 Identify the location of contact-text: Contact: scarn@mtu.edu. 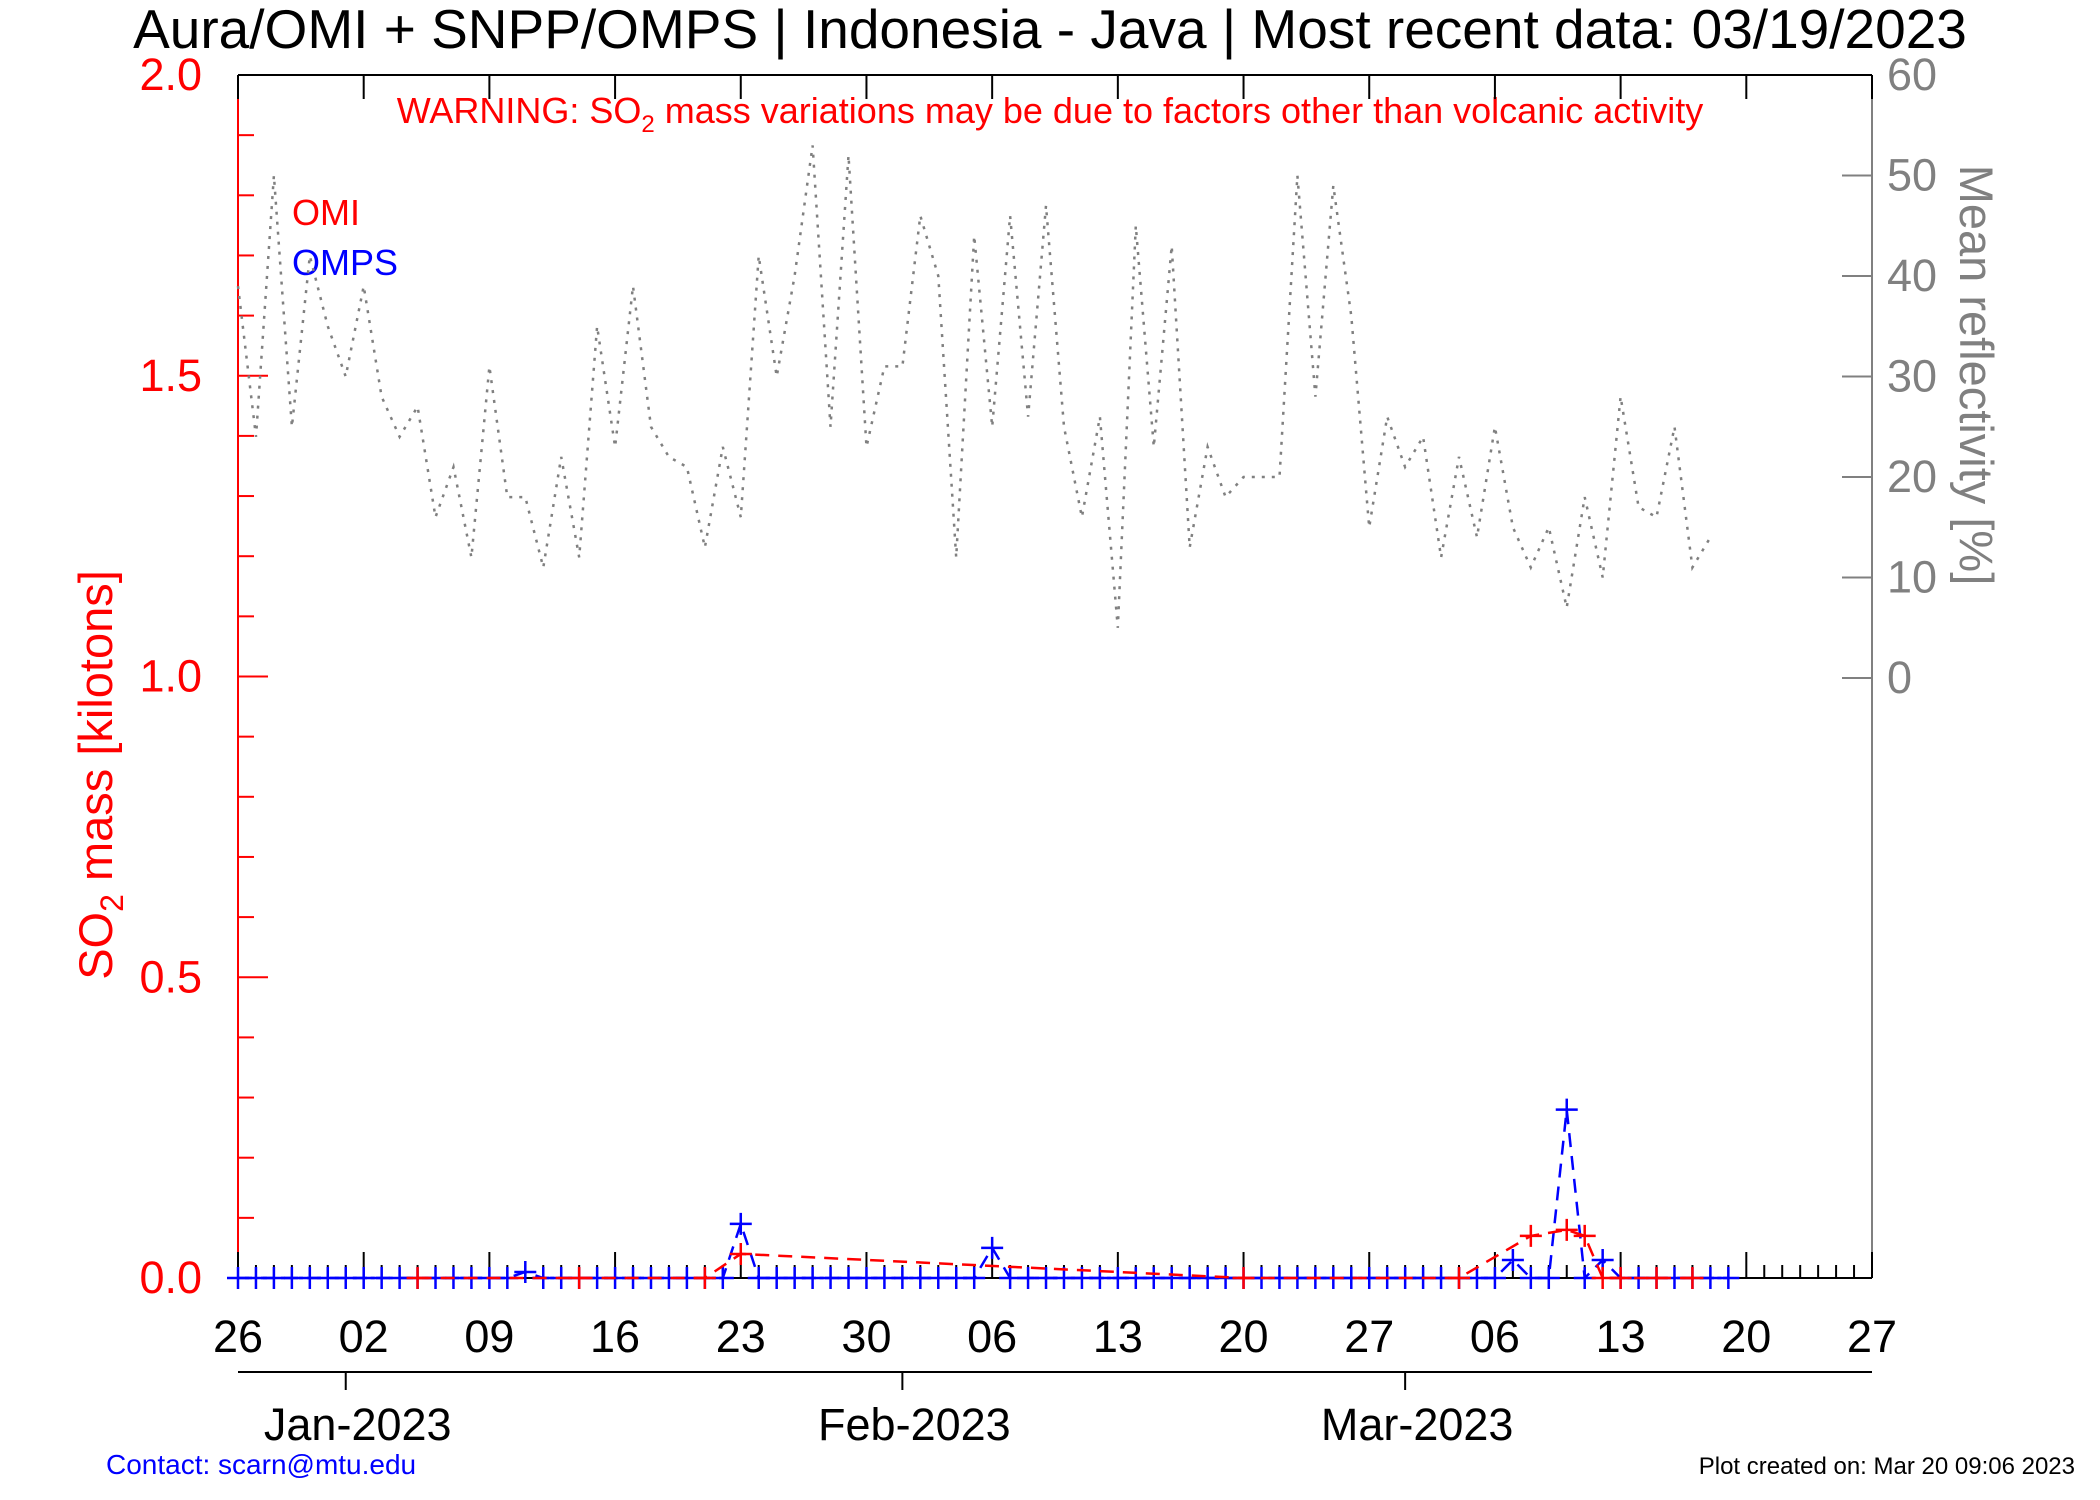
(261, 1464).